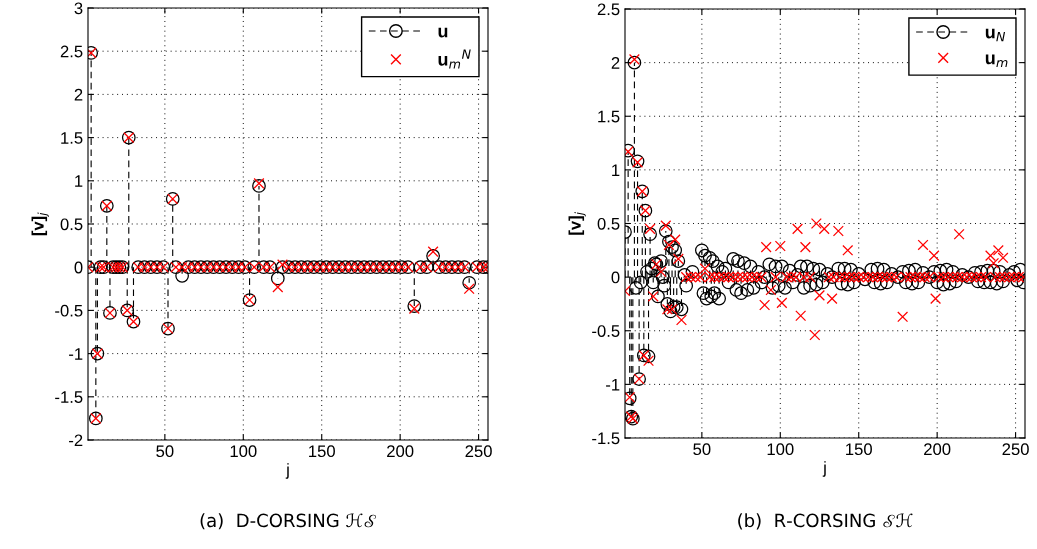 This screenshot has height=549, width=1037. Describe the element at coordinates (454, 59) in the screenshot. I see `legend-label: u$_{m}$$^{N}$` at that location.